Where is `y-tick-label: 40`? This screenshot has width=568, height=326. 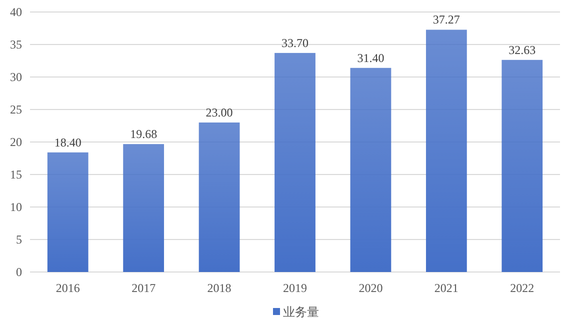 y-tick-label: 40 is located at coordinates (16, 12).